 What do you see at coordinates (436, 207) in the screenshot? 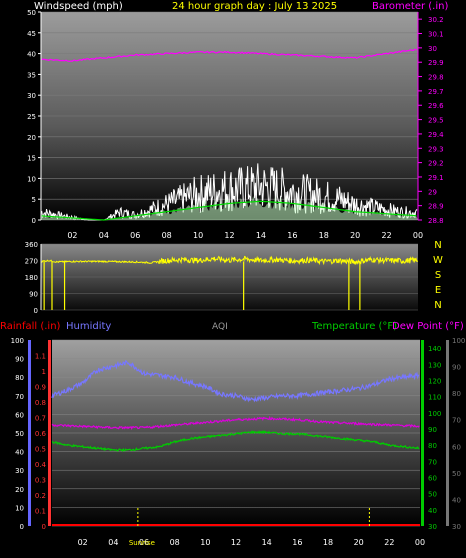
I see `baro-axis-tick-label: 28.9` at bounding box center [436, 207].